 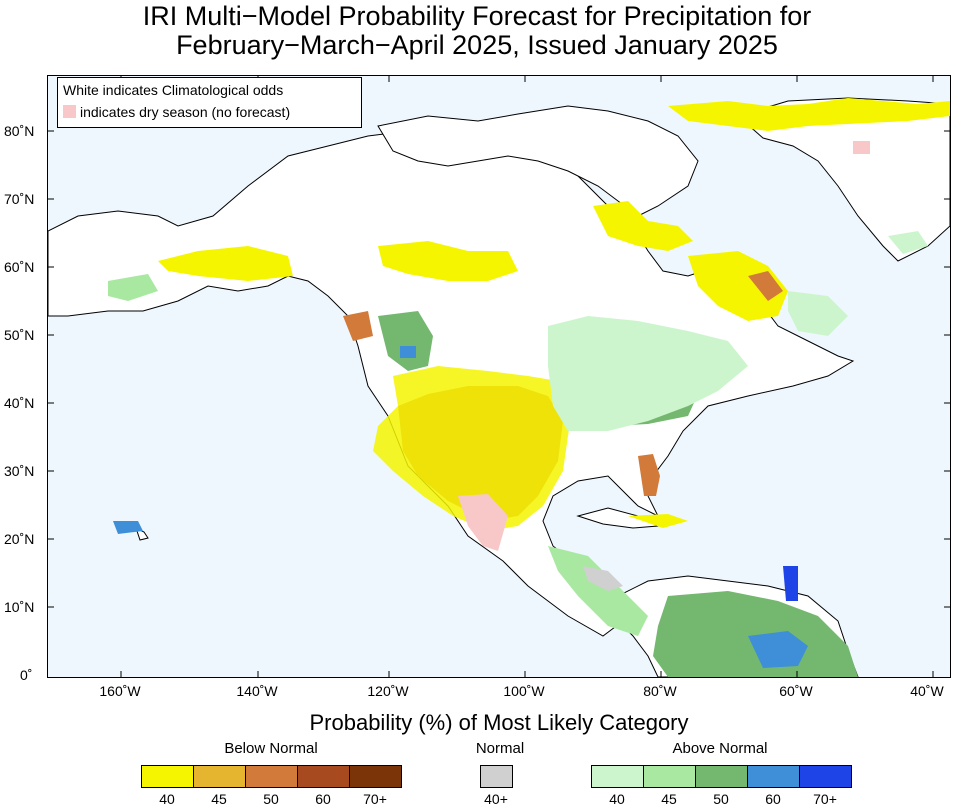 What do you see at coordinates (603, 578) in the screenshot?
I see `above-normal-central-america-normal` at bounding box center [603, 578].